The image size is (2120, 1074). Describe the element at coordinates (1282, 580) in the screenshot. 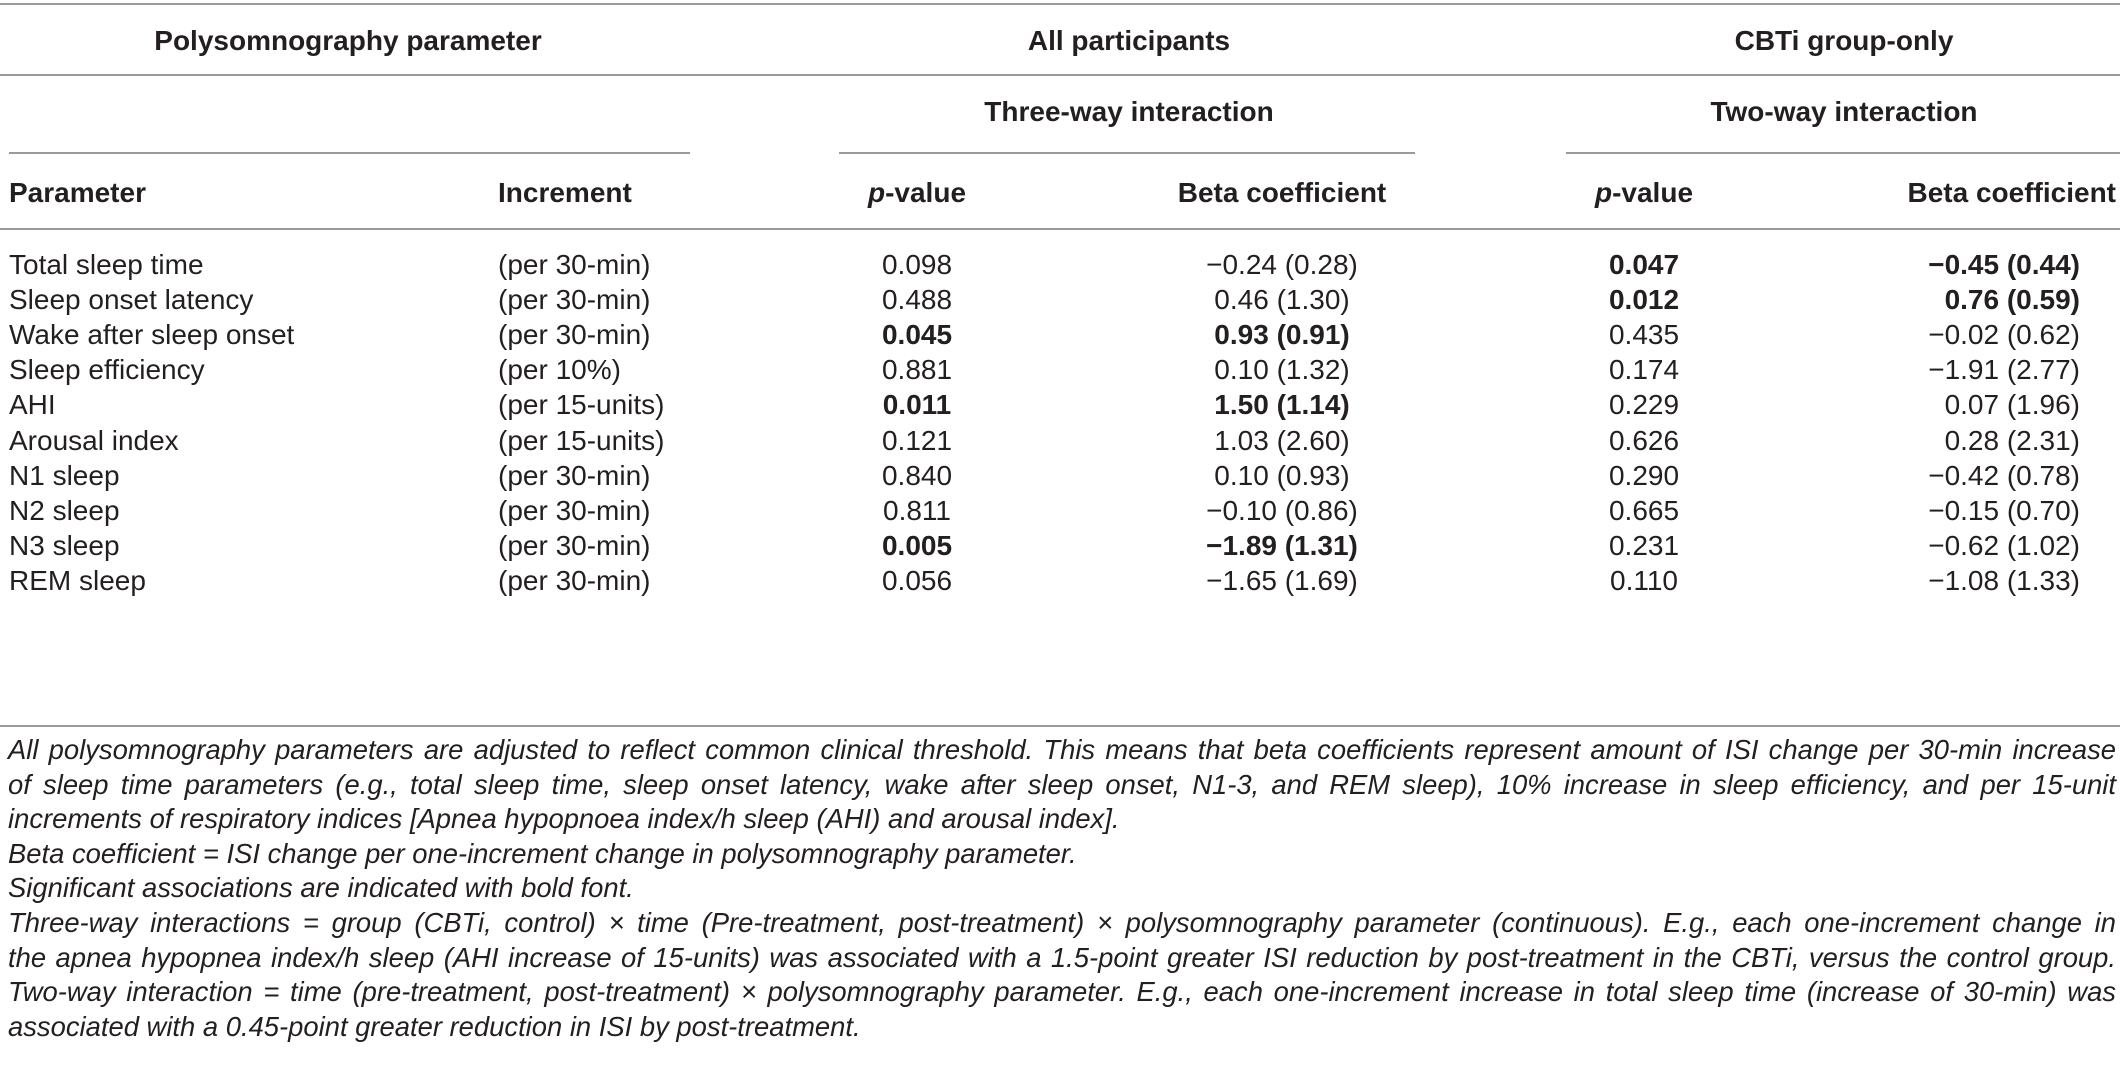

I see `cell-all-beta: −1.65 (1.69)` at that location.